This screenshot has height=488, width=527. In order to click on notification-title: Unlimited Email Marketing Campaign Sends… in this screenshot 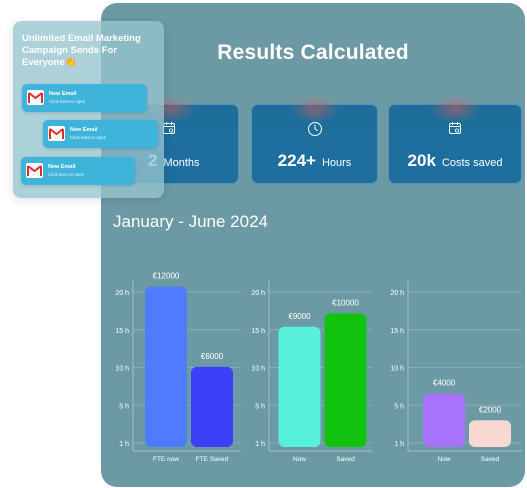, I will do `click(81, 50)`.